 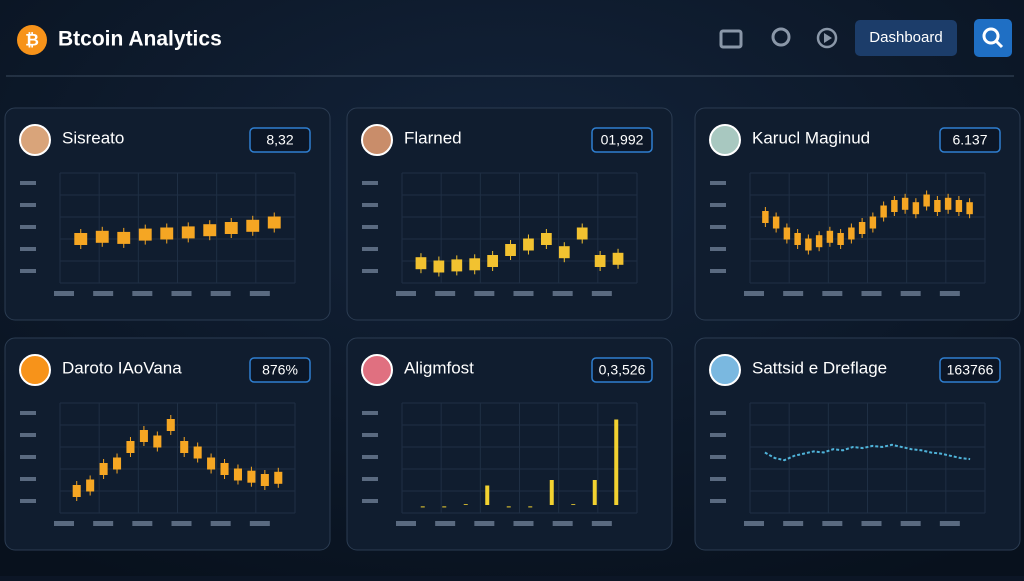 I want to click on value-badge-label: 8,32, so click(x=279, y=140).